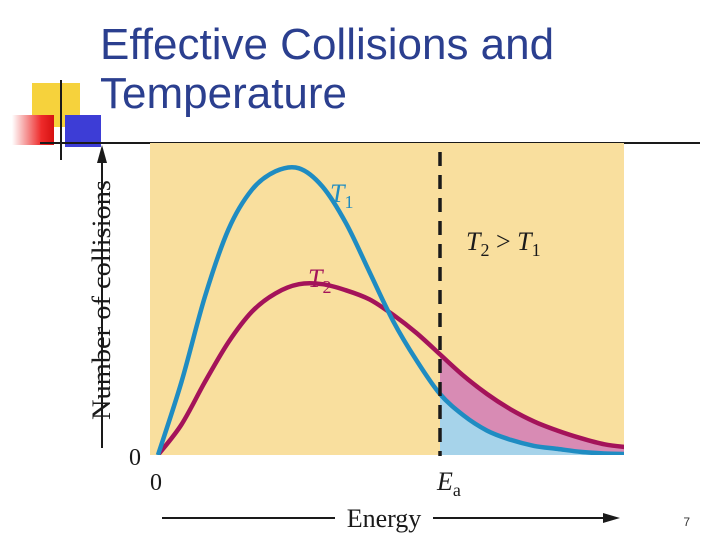  I want to click on x-axis-arrowhead, so click(611, 518).